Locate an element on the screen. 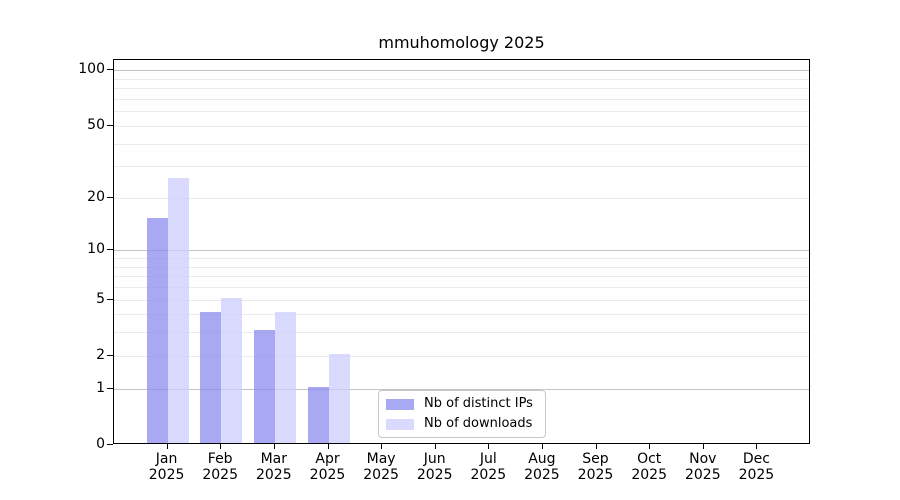  bar-downloads-jan is located at coordinates (178, 310).